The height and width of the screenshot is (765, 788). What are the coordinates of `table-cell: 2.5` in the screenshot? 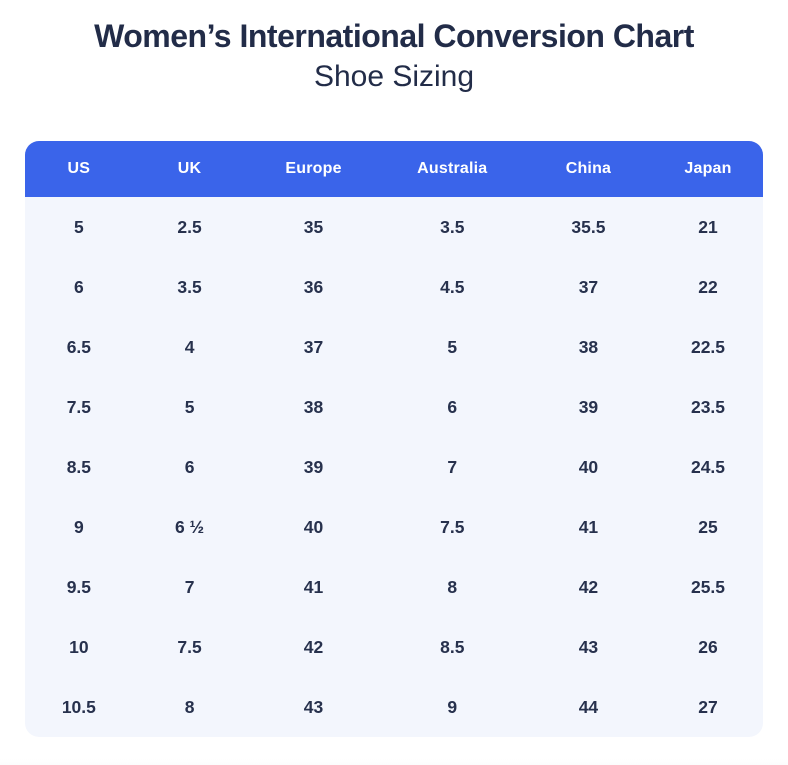 It's located at (189, 226).